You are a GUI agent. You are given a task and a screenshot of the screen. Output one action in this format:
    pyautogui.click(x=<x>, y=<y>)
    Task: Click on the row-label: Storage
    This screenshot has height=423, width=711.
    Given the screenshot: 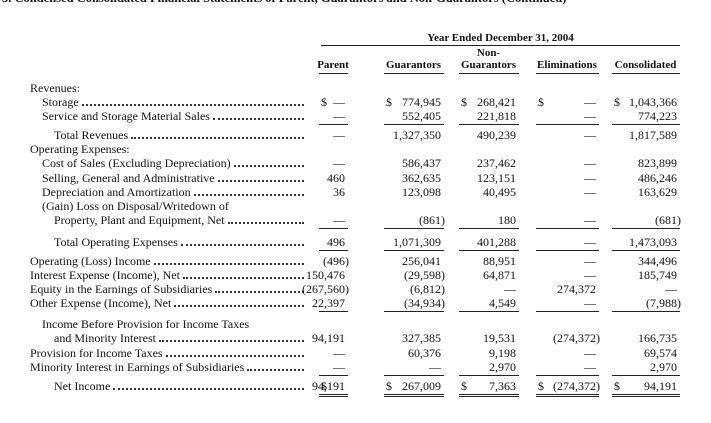 What is the action you would take?
    pyautogui.click(x=175, y=102)
    